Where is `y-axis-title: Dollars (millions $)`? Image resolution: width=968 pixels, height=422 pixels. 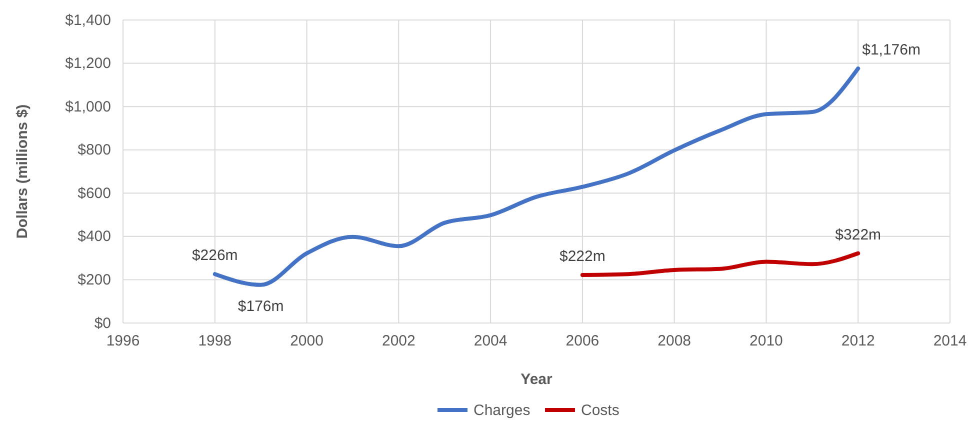 y-axis-title: Dollars (millions $) is located at coordinates (22, 171).